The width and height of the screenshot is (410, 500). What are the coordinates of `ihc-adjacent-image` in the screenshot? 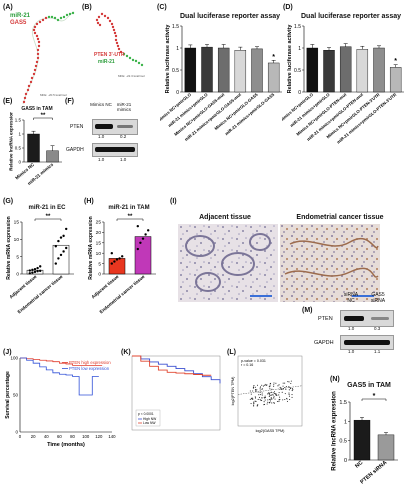 It's located at (228, 263).